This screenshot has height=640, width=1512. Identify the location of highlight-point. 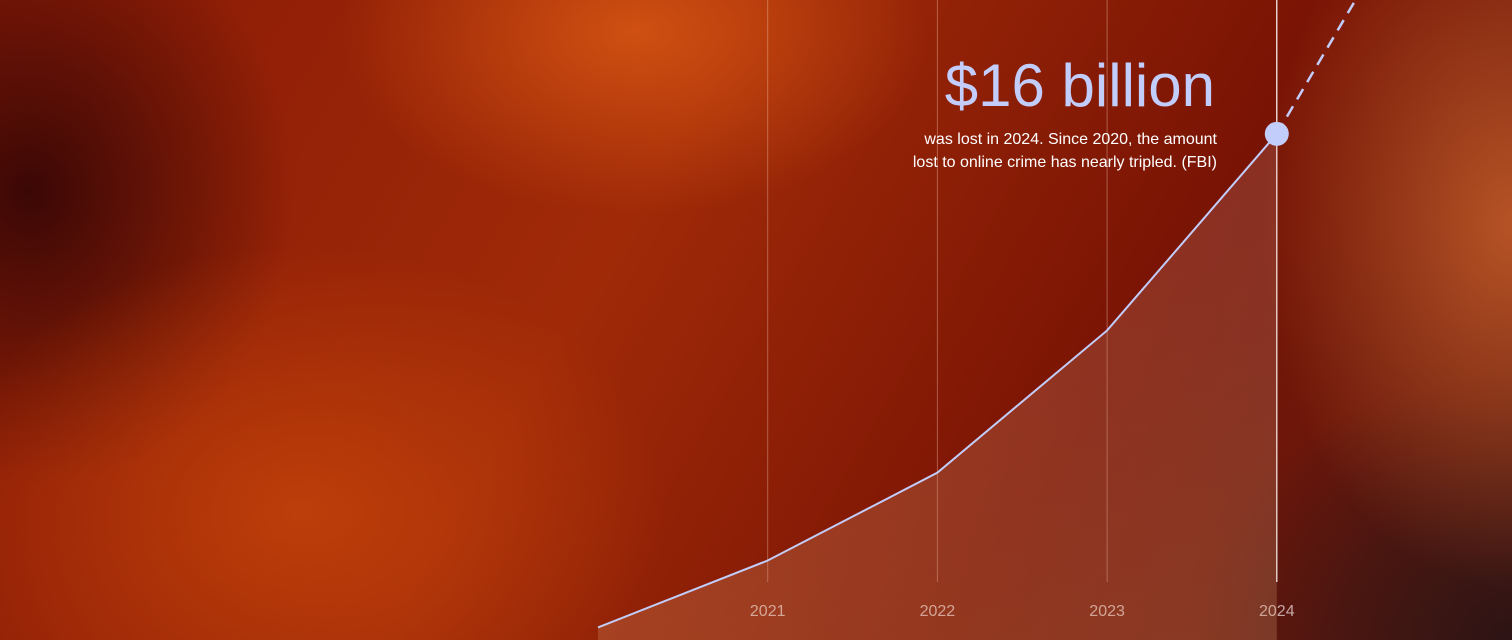
(1276, 133).